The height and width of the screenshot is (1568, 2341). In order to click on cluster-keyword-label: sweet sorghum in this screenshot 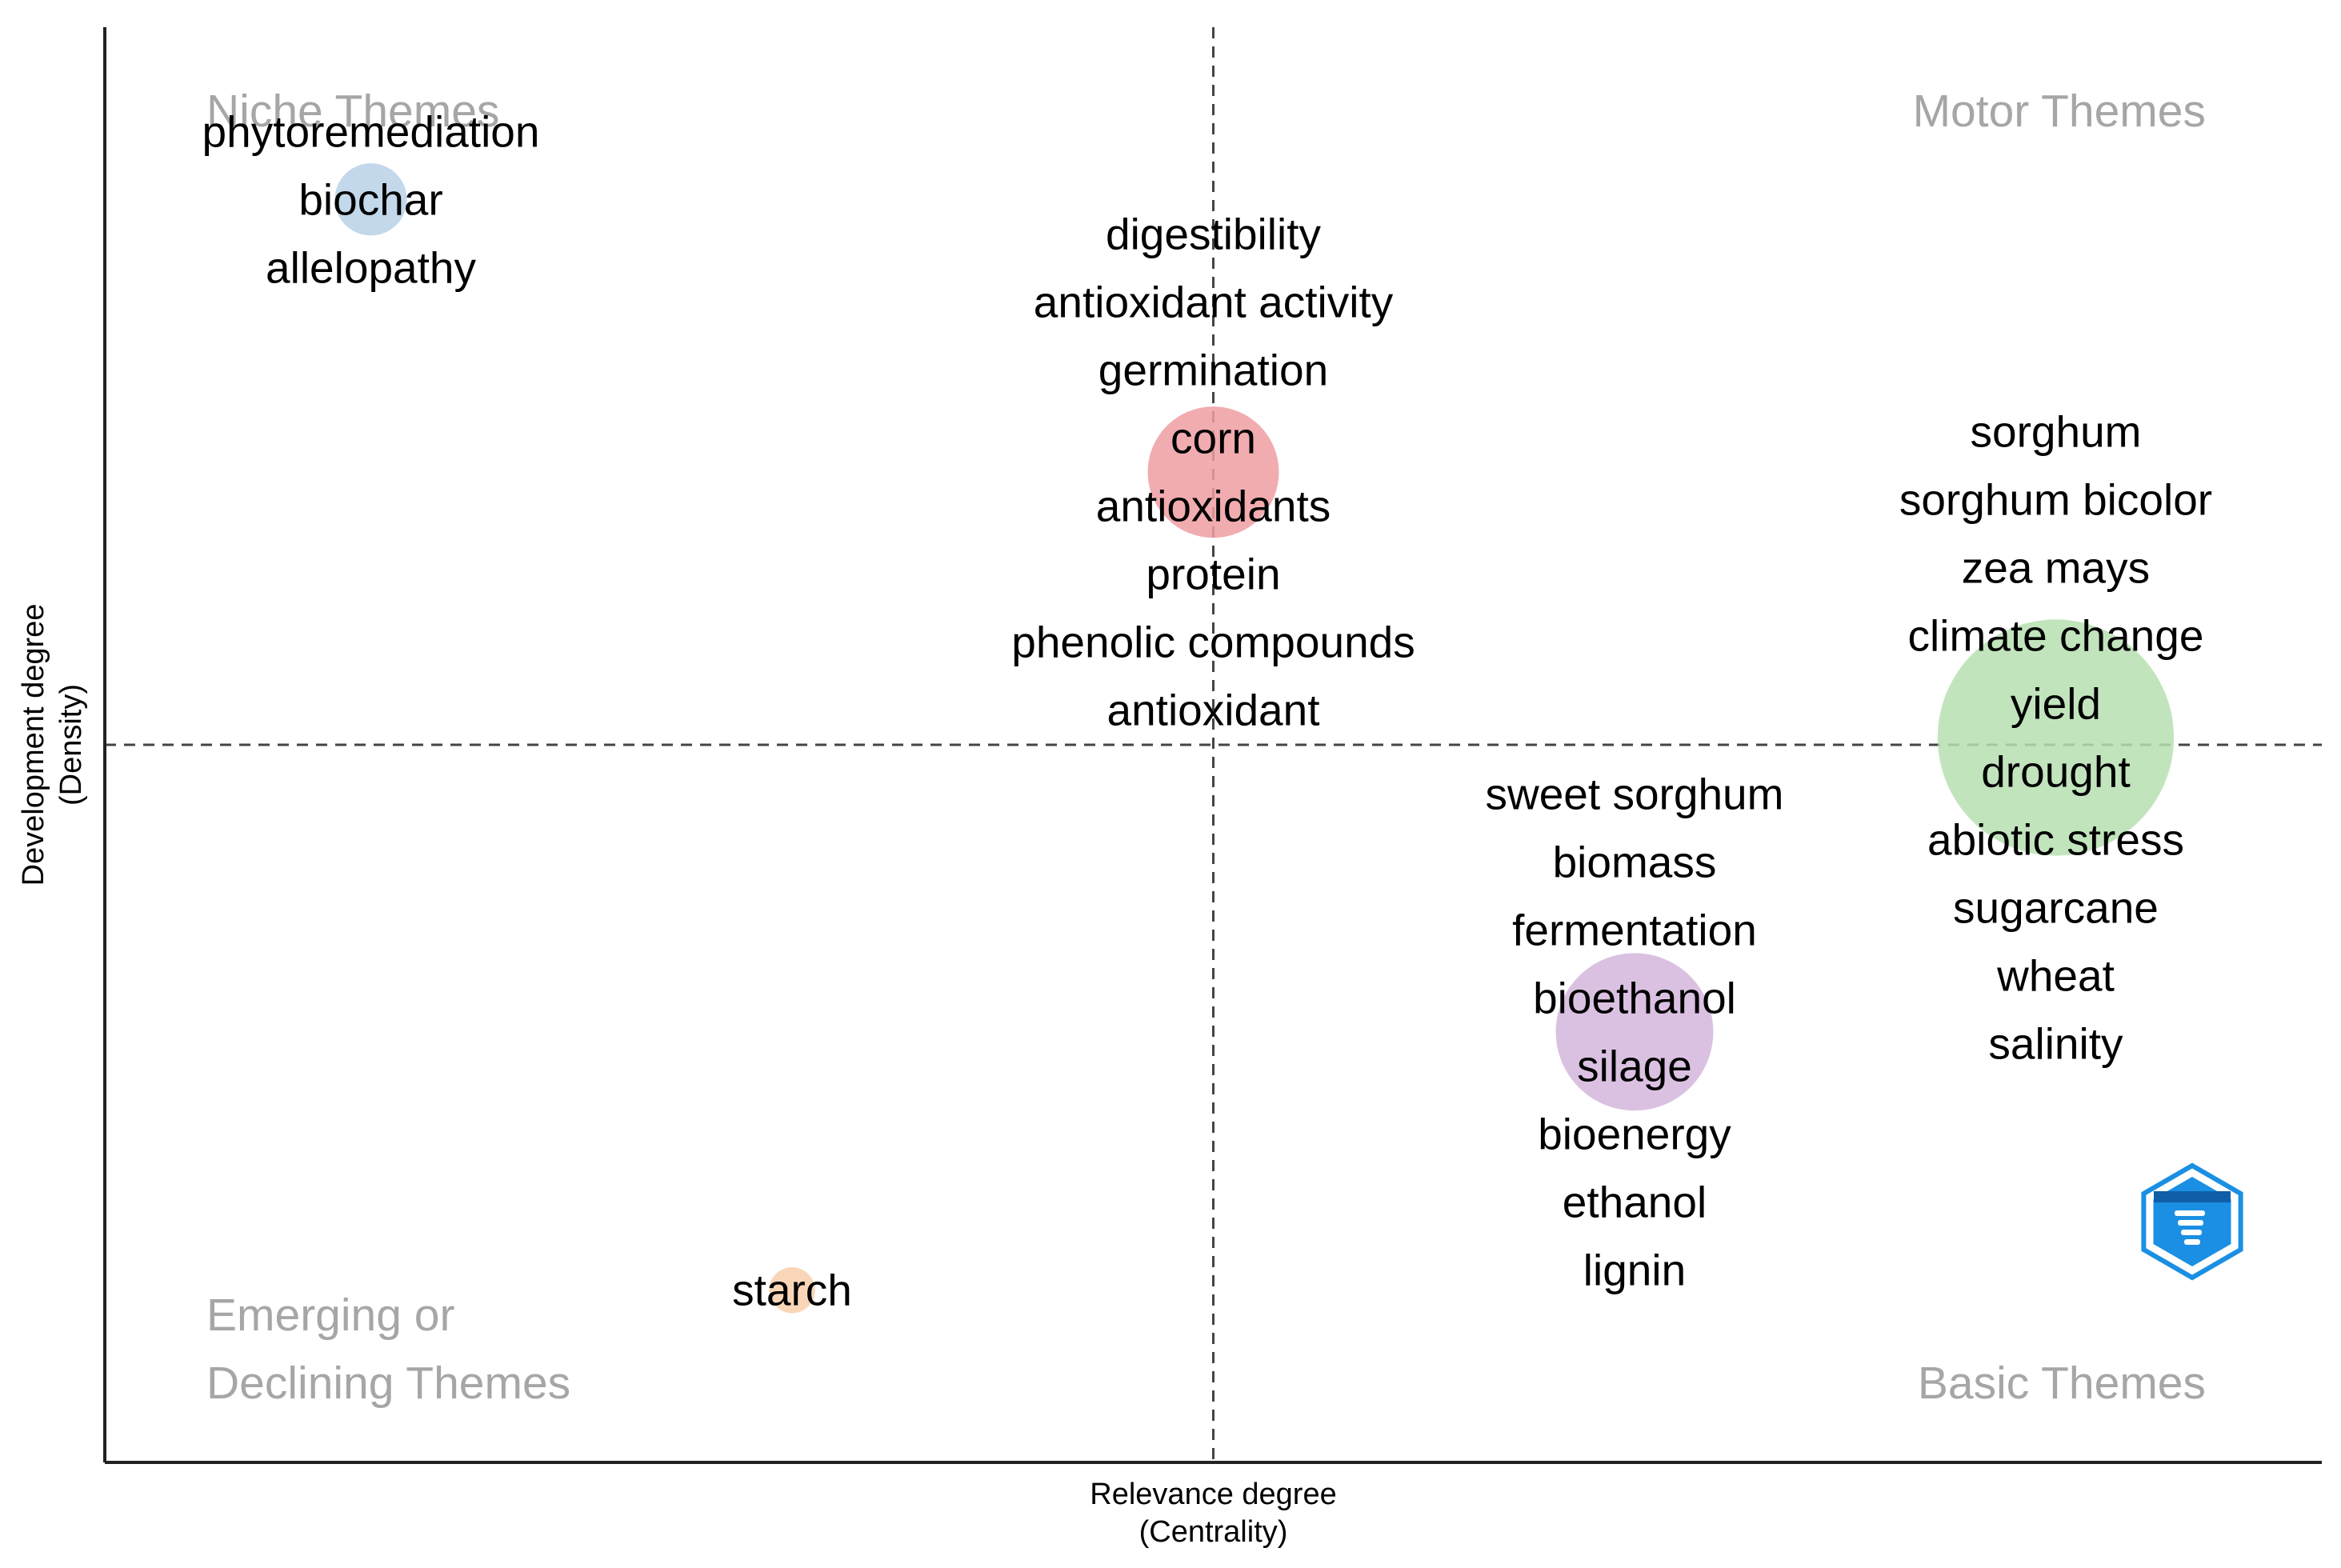, I will do `click(1635, 793)`.